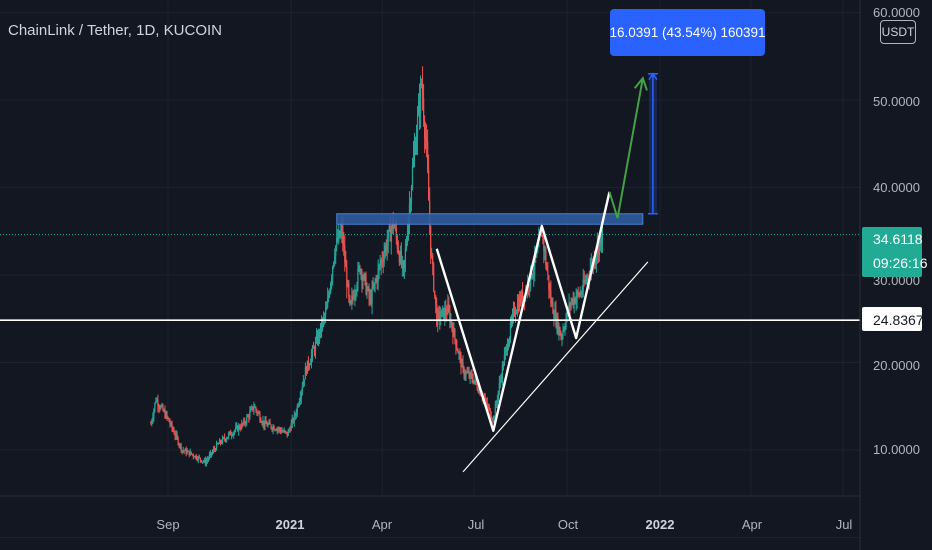 The width and height of the screenshot is (932, 550). What do you see at coordinates (898, 32) in the screenshot?
I see `currency-button: USDT` at bounding box center [898, 32].